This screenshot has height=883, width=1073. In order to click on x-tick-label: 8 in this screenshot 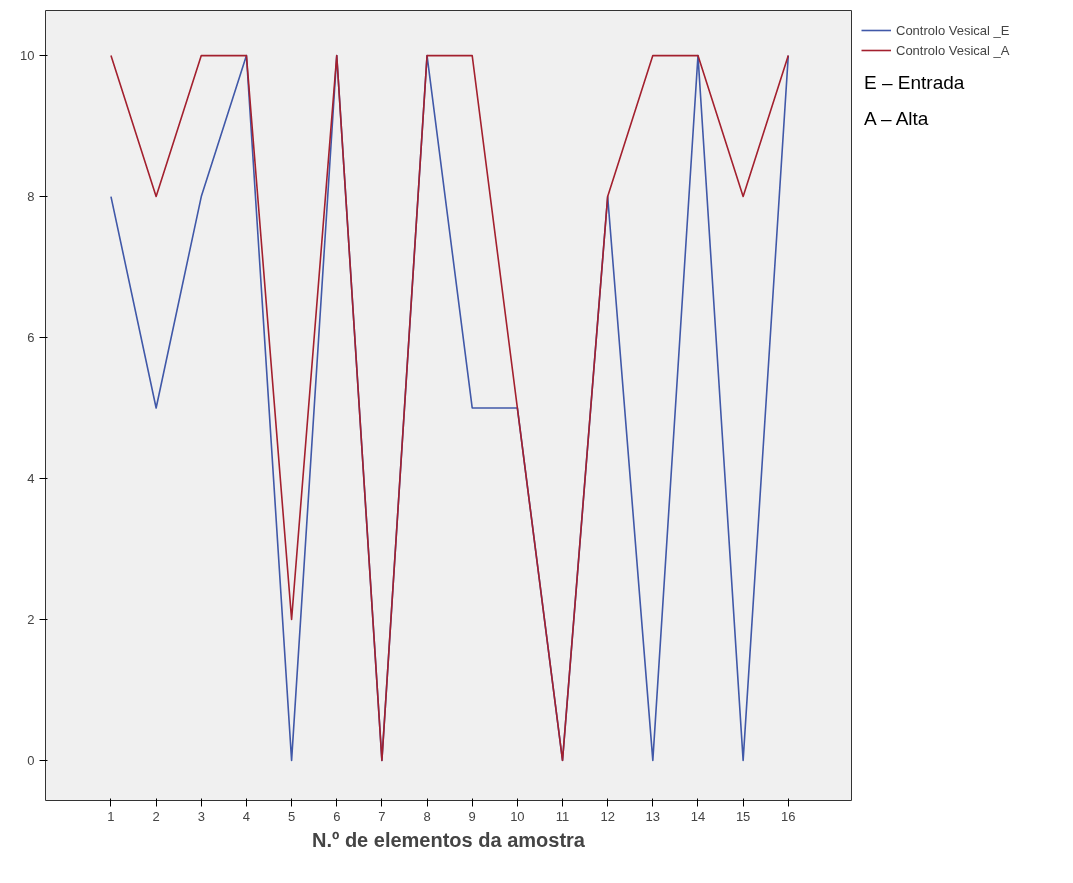, I will do `click(427, 816)`.